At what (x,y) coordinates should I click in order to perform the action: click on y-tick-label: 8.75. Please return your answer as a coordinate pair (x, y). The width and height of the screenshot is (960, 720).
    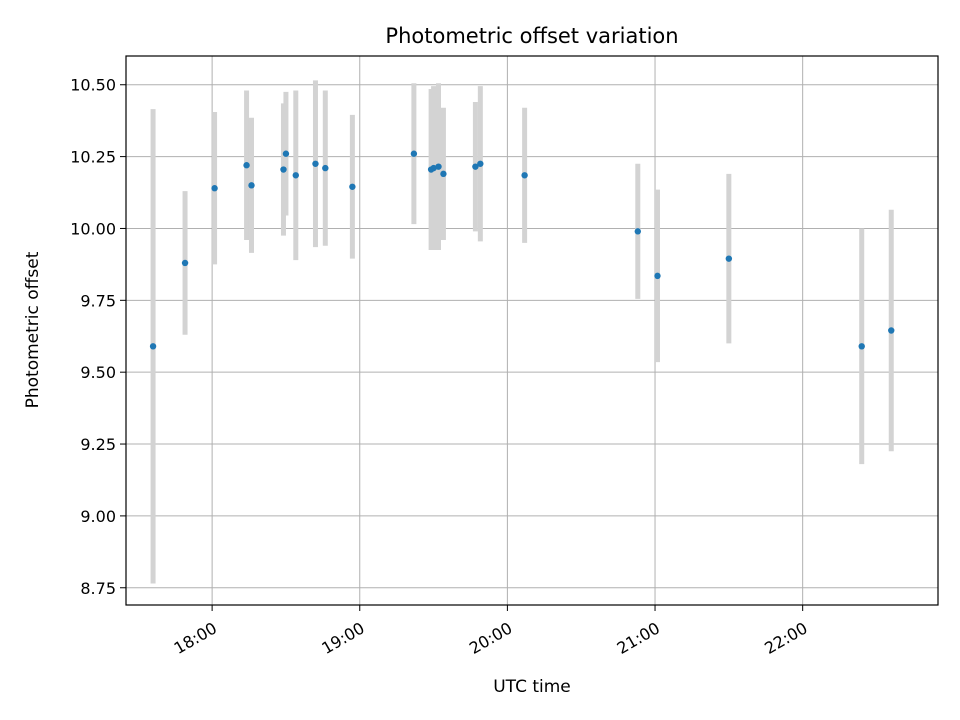
    Looking at the image, I should click on (98, 588).